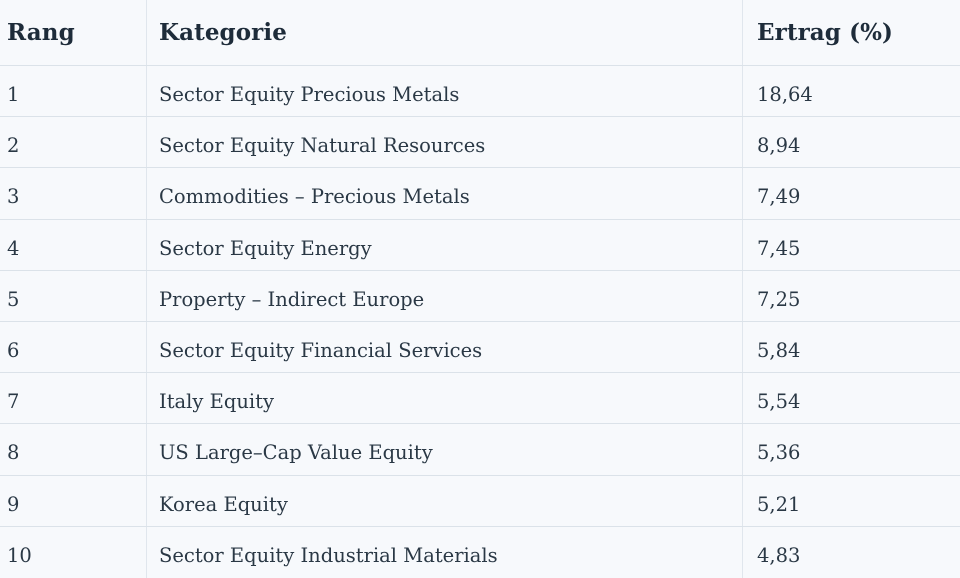 The width and height of the screenshot is (960, 578). Describe the element at coordinates (445, 398) in the screenshot. I see `cell-kategorie: Italy Equity` at that location.